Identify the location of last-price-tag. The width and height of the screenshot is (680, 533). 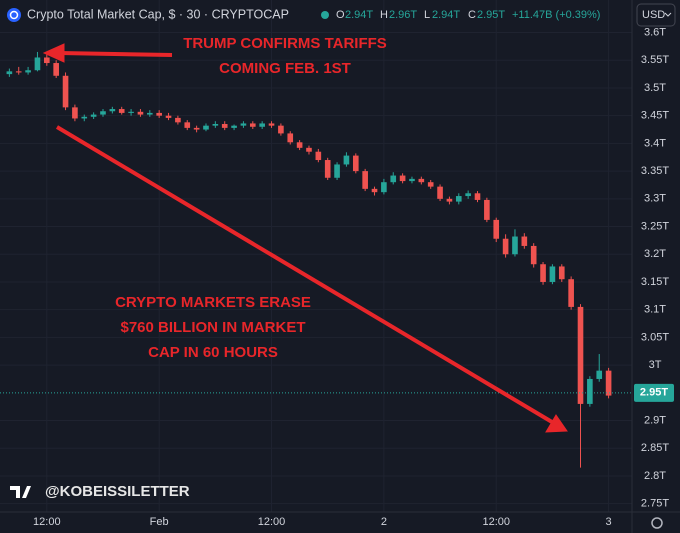
(654, 392).